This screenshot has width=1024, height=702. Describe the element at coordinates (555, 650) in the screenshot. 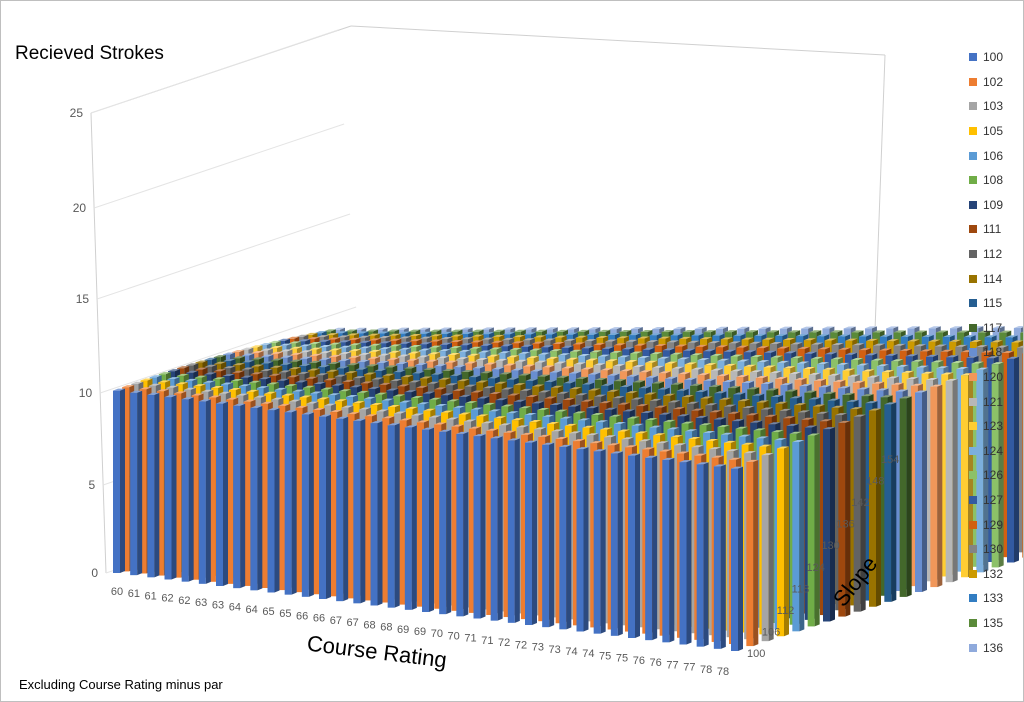

I see `x-tick-26: 73` at that location.